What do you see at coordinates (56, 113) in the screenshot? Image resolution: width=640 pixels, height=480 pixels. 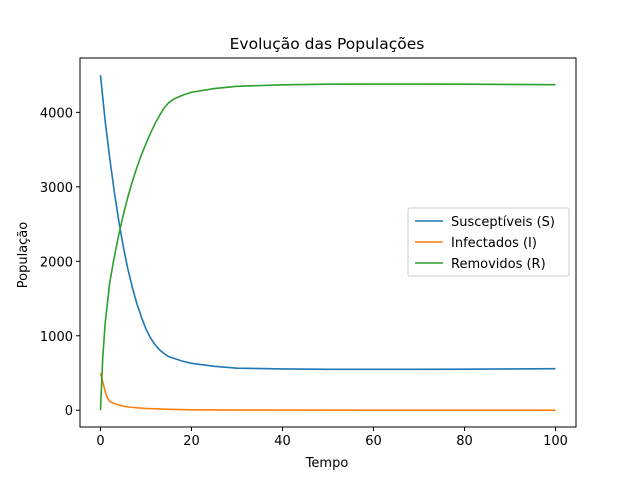 I see `y-tick-label: 4000` at bounding box center [56, 113].